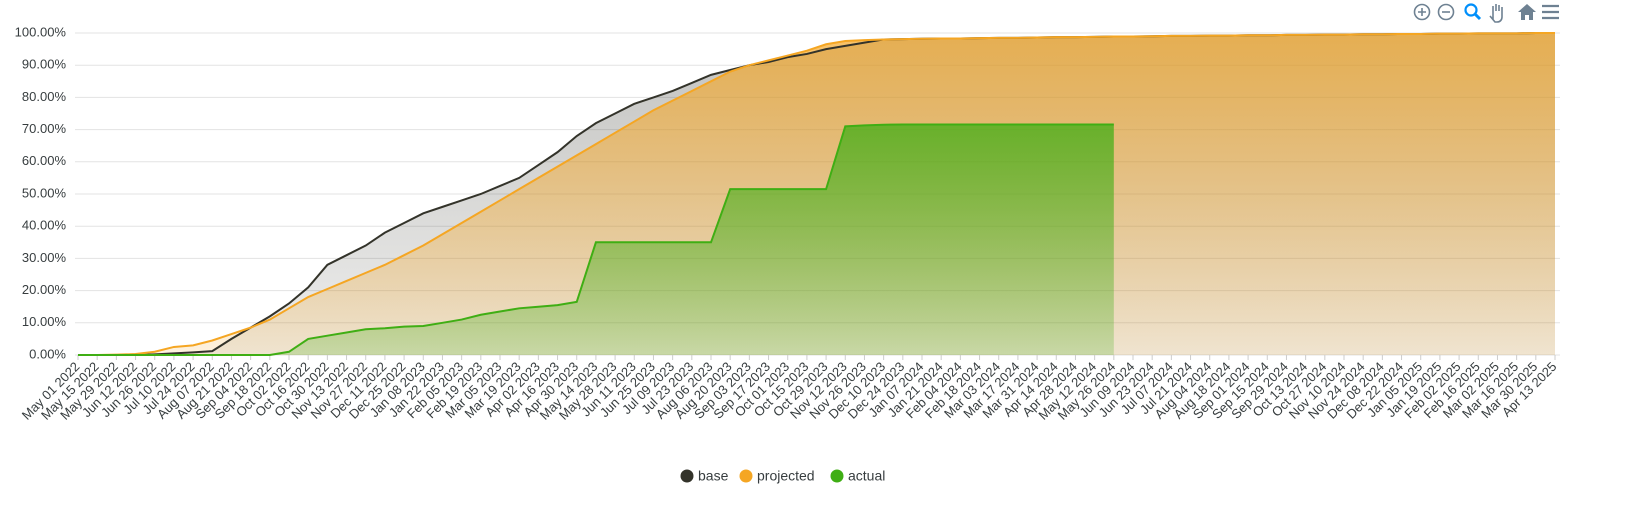  Describe the element at coordinates (41, 31) in the screenshot. I see `y-tick-label: 100.00%` at that location.